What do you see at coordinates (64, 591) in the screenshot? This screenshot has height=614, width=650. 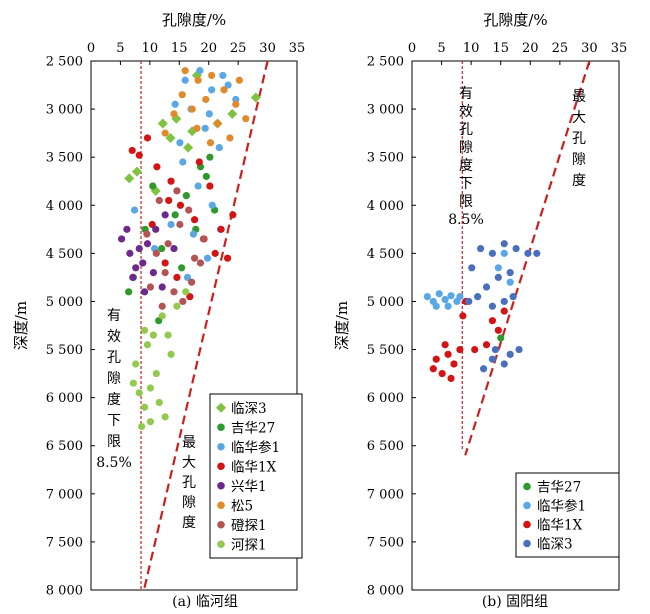 I see `y-tick-label: 8 000` at bounding box center [64, 591].